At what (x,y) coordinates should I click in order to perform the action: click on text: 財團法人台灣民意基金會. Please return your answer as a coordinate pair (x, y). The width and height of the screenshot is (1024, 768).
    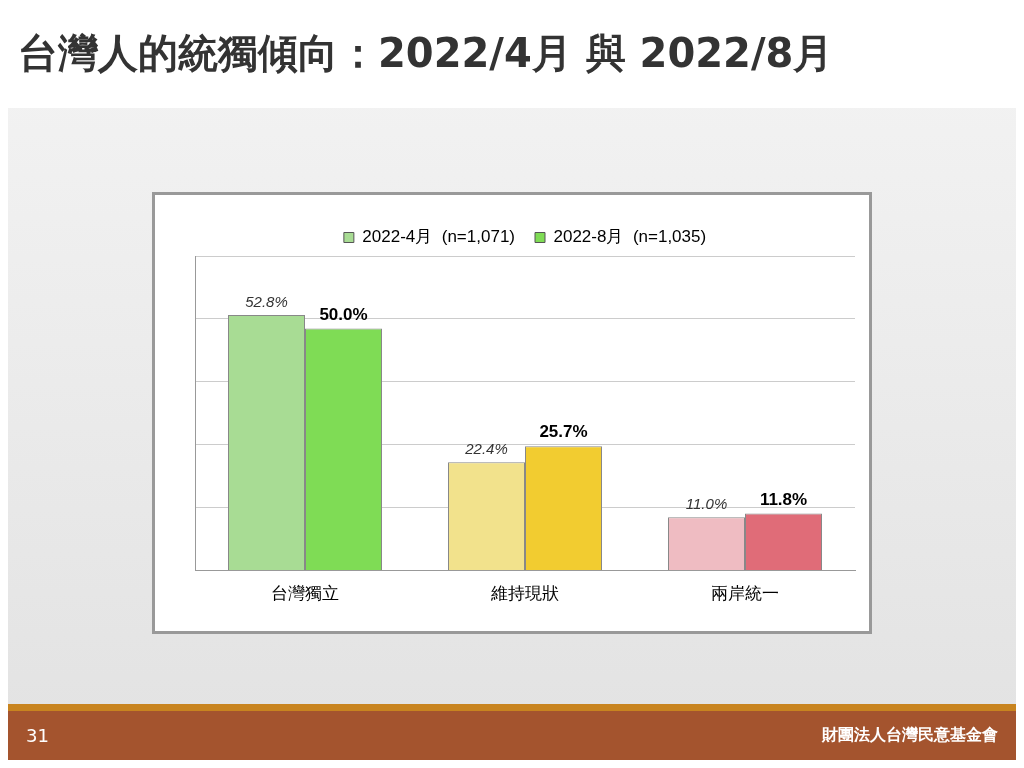
    Looking at the image, I should click on (910, 735).